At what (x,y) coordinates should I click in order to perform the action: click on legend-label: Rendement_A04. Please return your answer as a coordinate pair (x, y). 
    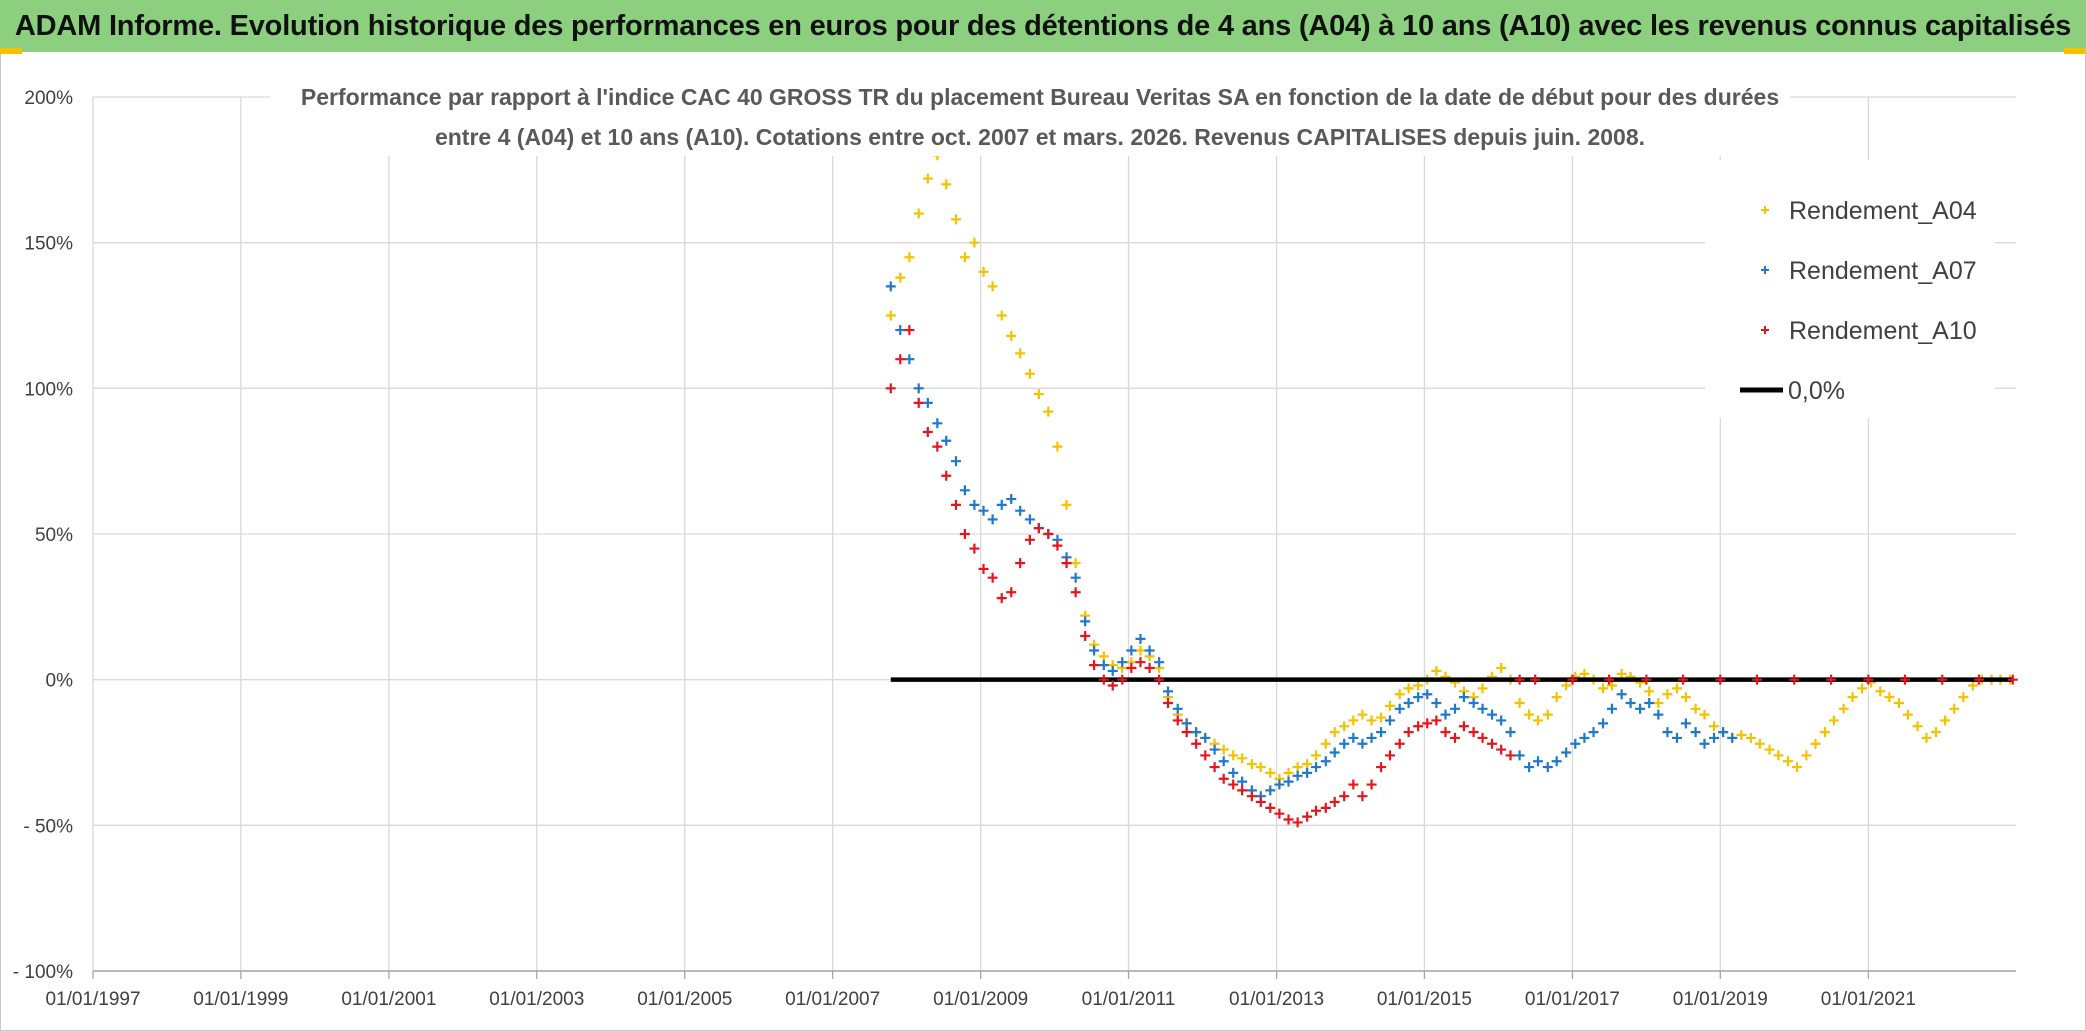
    Looking at the image, I should click on (1883, 211).